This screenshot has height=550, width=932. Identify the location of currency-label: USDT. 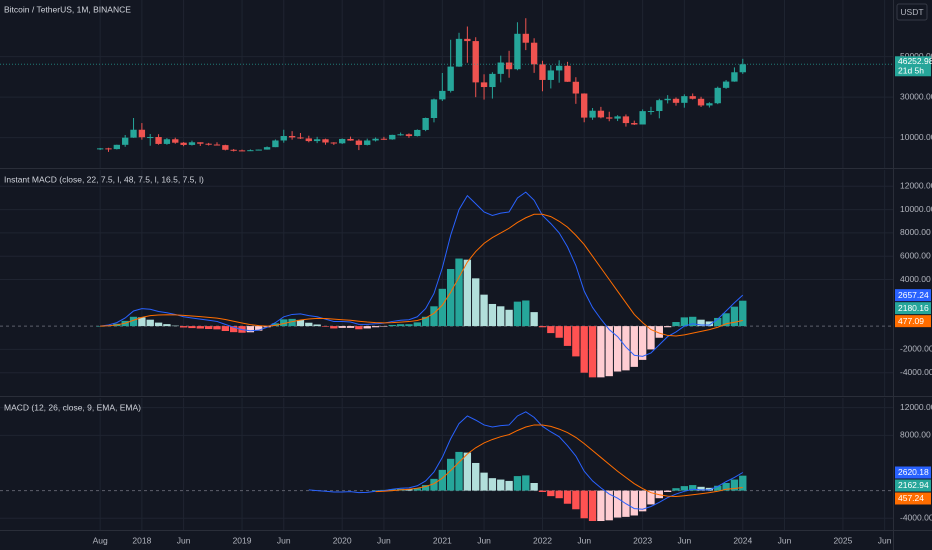
(911, 12).